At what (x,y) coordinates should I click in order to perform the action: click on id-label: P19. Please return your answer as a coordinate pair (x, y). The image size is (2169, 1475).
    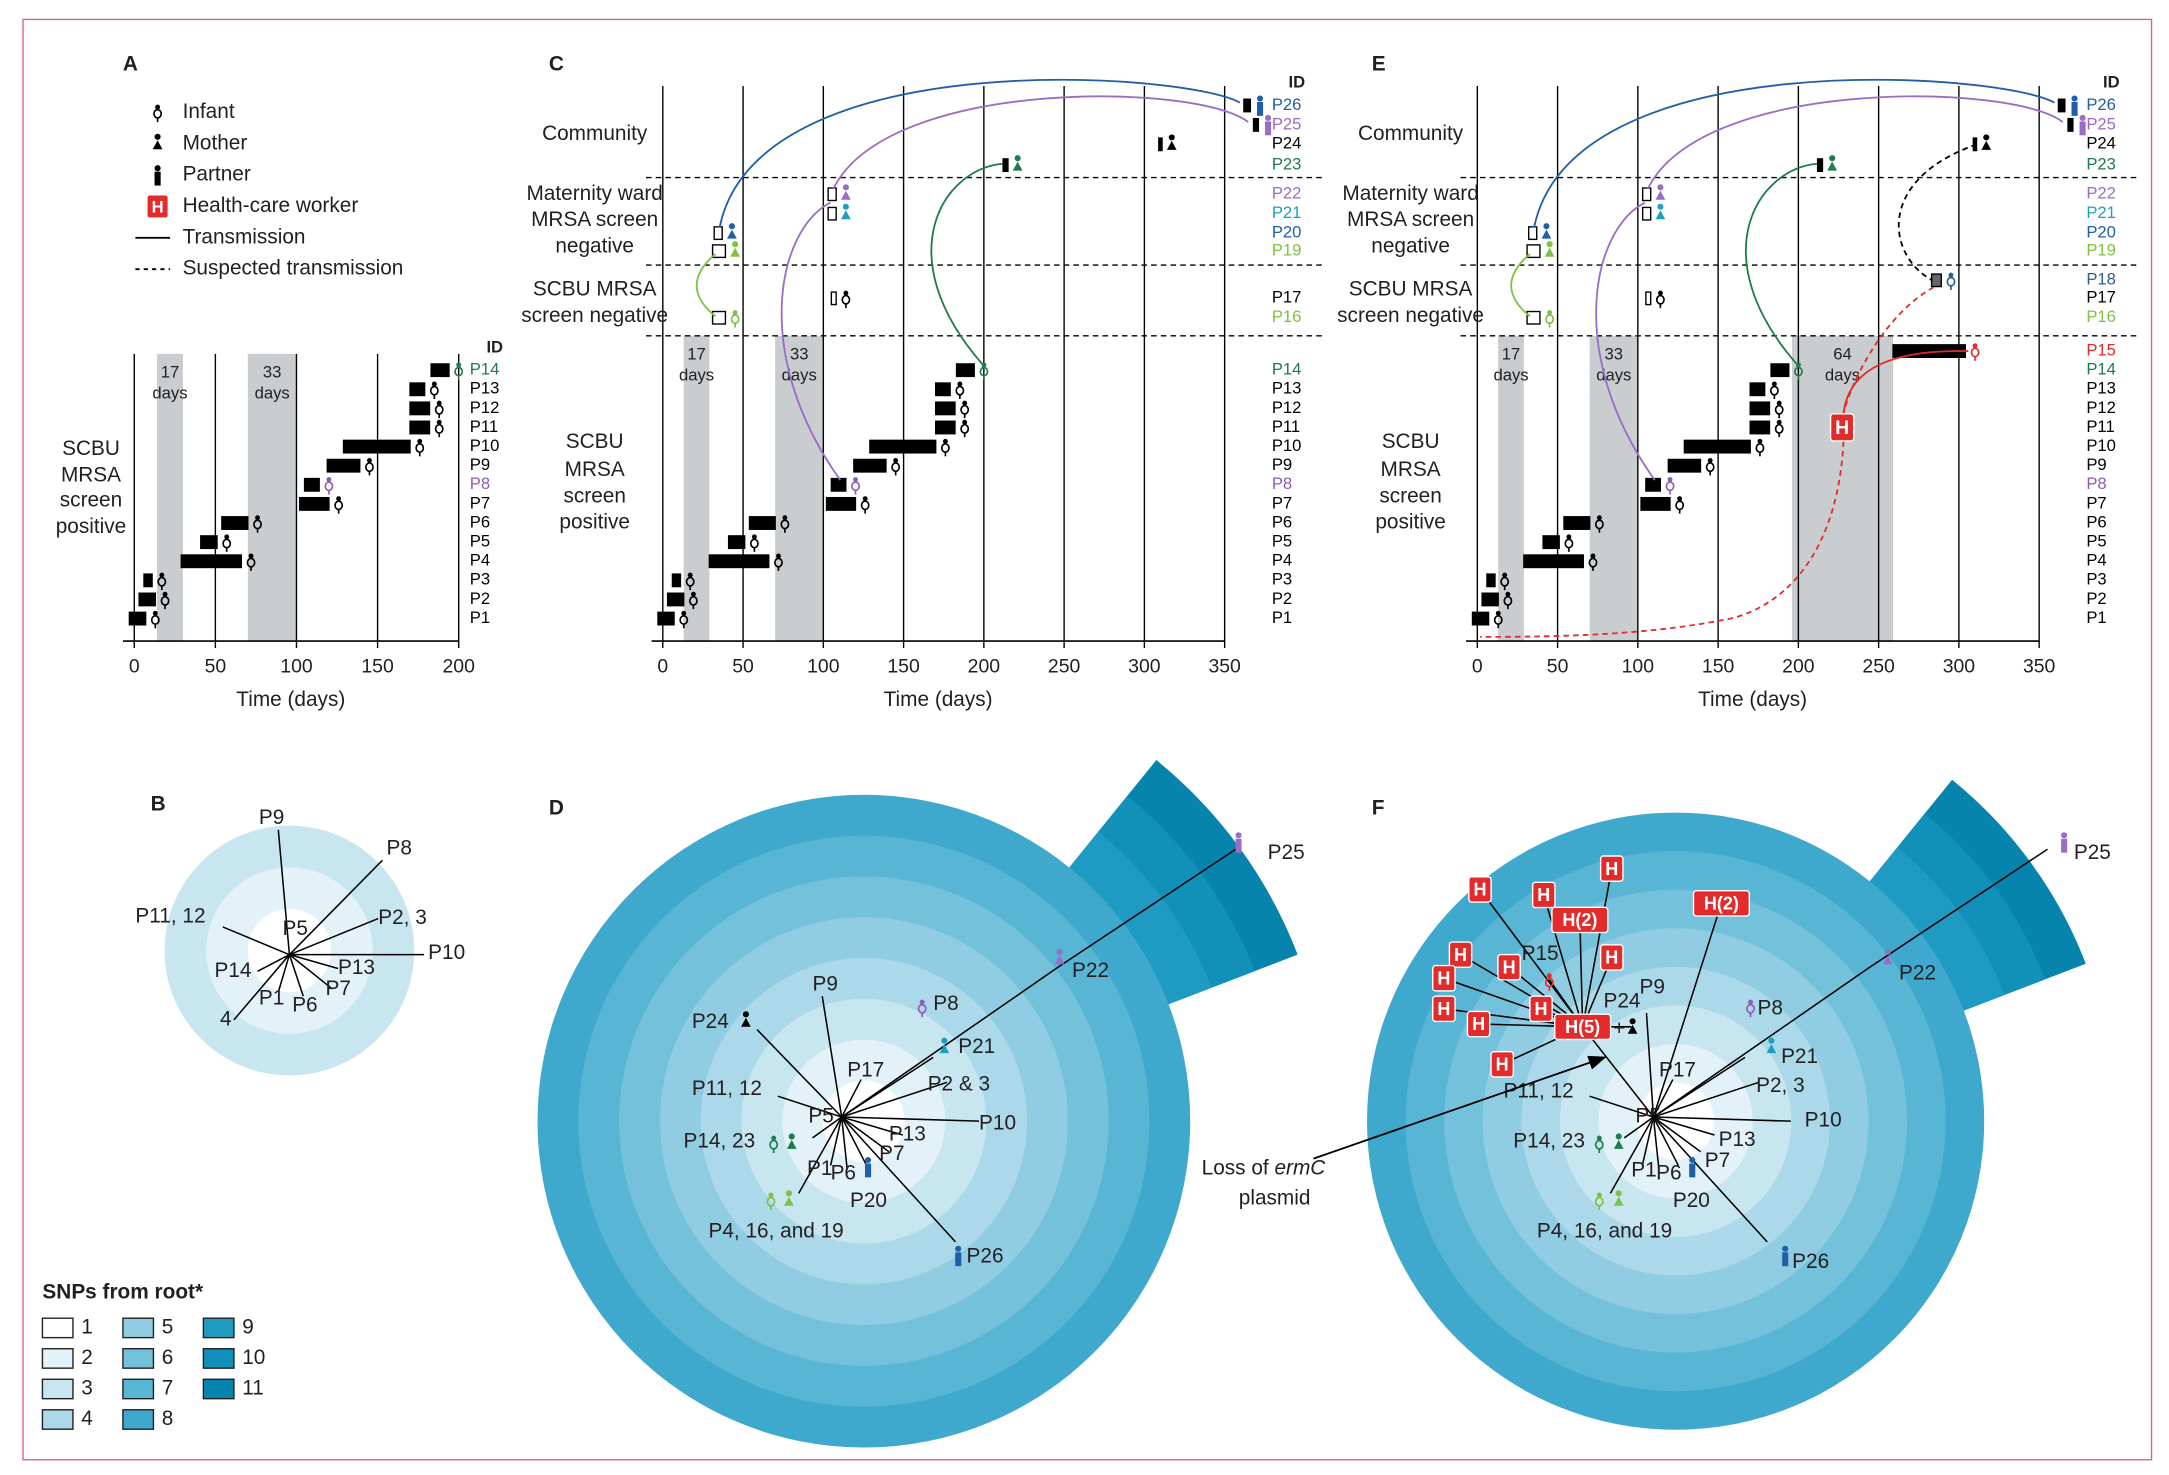
    Looking at the image, I should click on (2101, 250).